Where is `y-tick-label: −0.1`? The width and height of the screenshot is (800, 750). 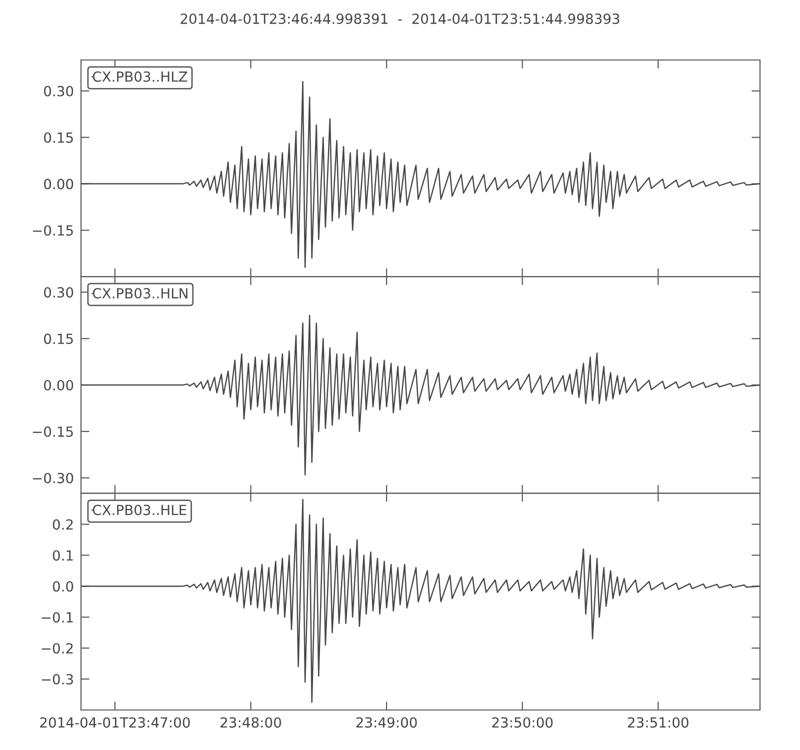 y-tick-label: −0.1 is located at coordinates (57, 617).